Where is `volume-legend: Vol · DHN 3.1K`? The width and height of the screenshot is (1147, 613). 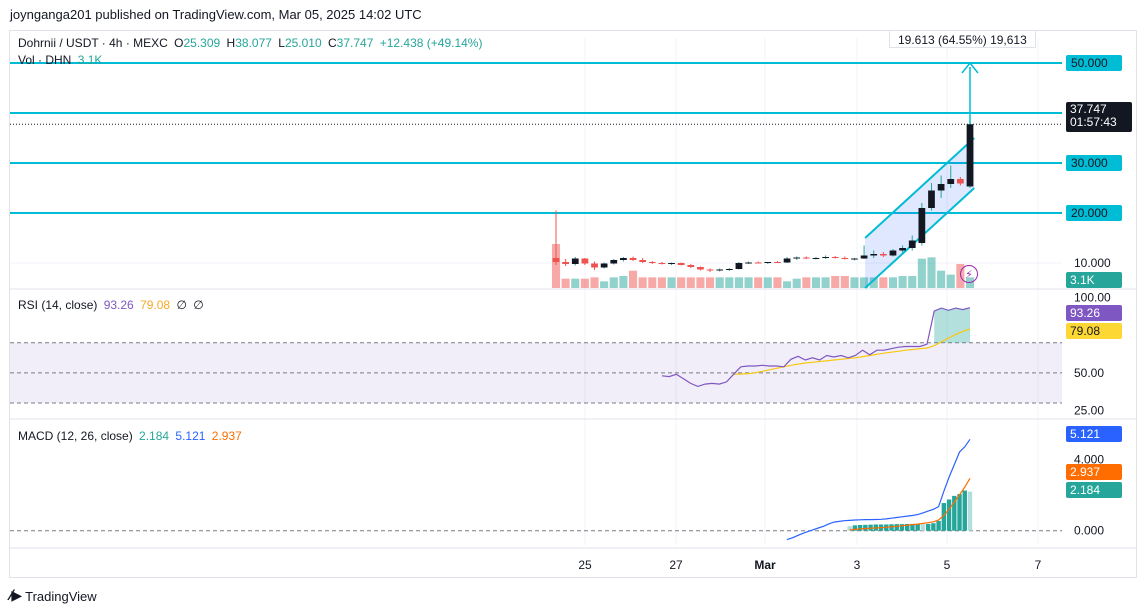
volume-legend: Vol · DHN 3.1K is located at coordinates (61, 60).